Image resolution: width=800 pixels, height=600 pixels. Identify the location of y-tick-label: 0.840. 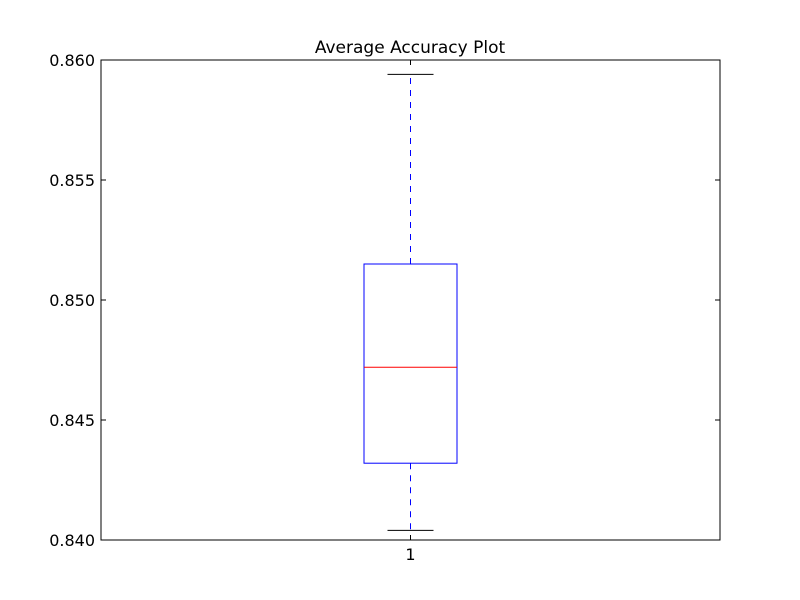
(72, 540).